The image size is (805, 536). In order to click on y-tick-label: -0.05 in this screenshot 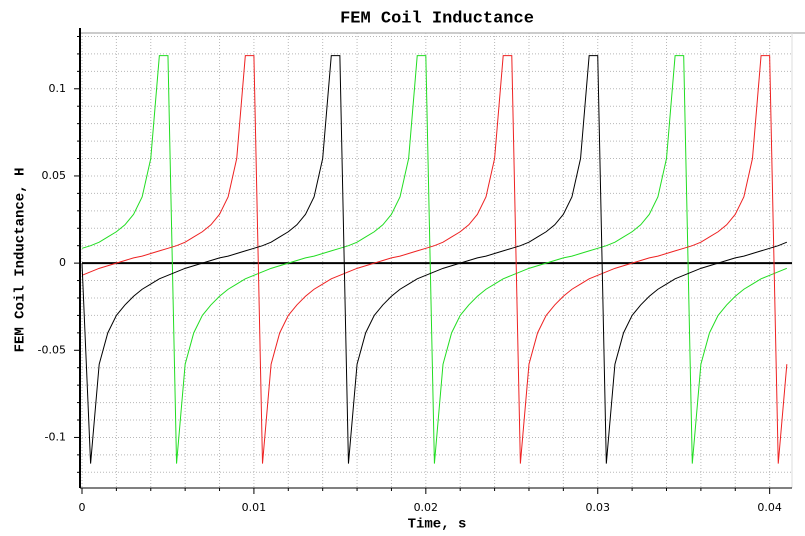, I will do `click(52, 349)`.